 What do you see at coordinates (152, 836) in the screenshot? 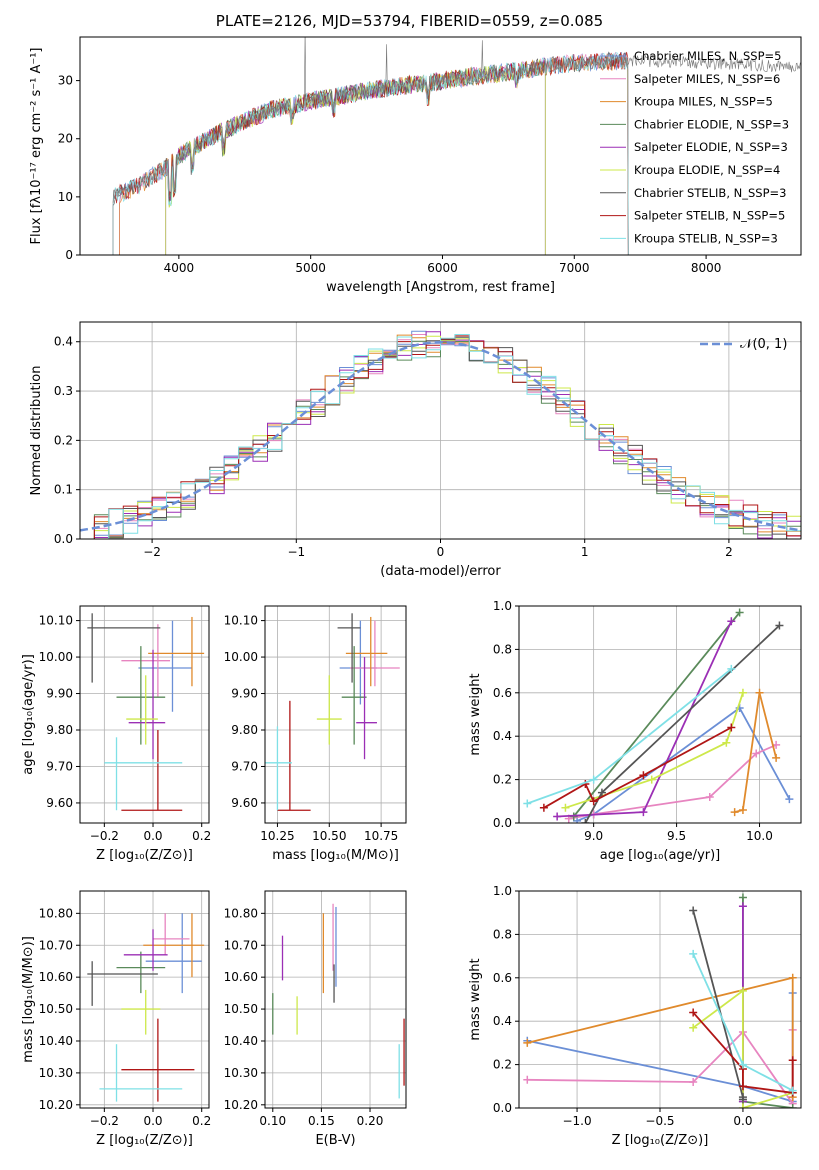
I see `x-tick-label: 0.0` at bounding box center [152, 836].